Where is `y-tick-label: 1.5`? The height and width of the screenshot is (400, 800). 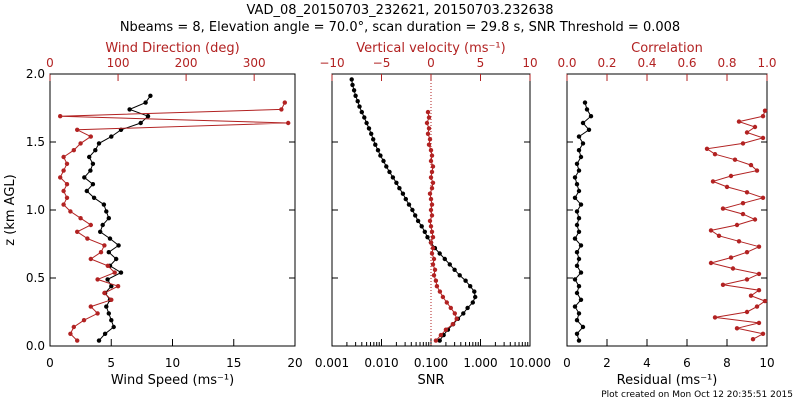 y-tick-label: 1.5 is located at coordinates (35, 142).